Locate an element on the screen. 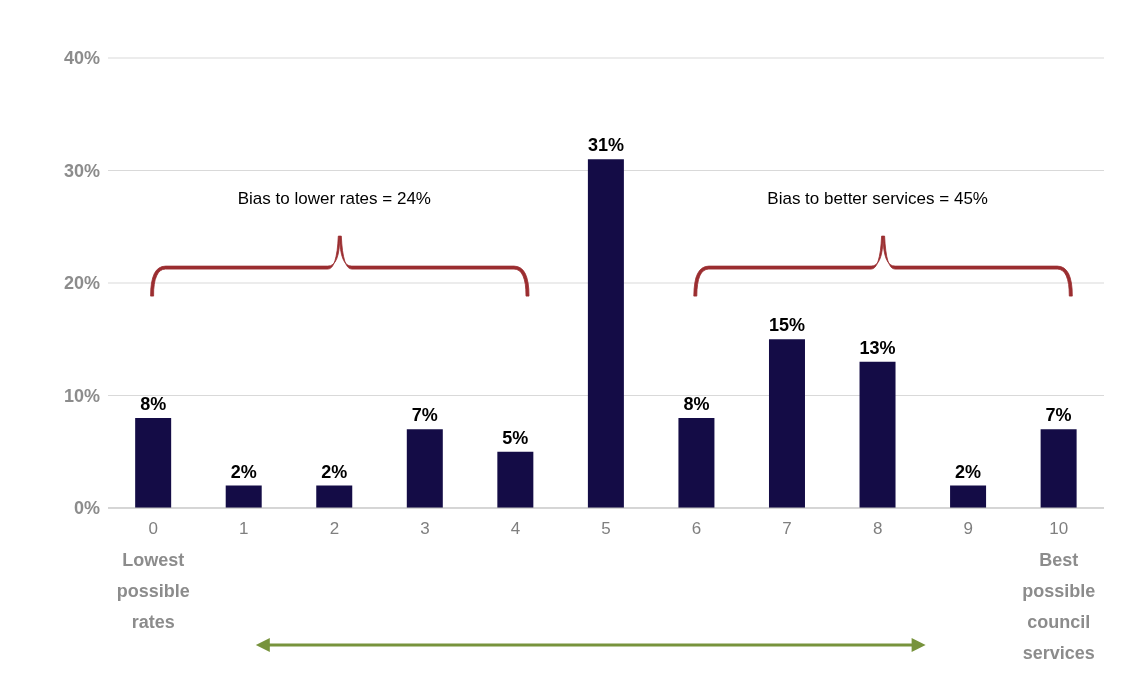 The width and height of the screenshot is (1142, 689). text: Best possible council services is located at coordinates (1059, 606).